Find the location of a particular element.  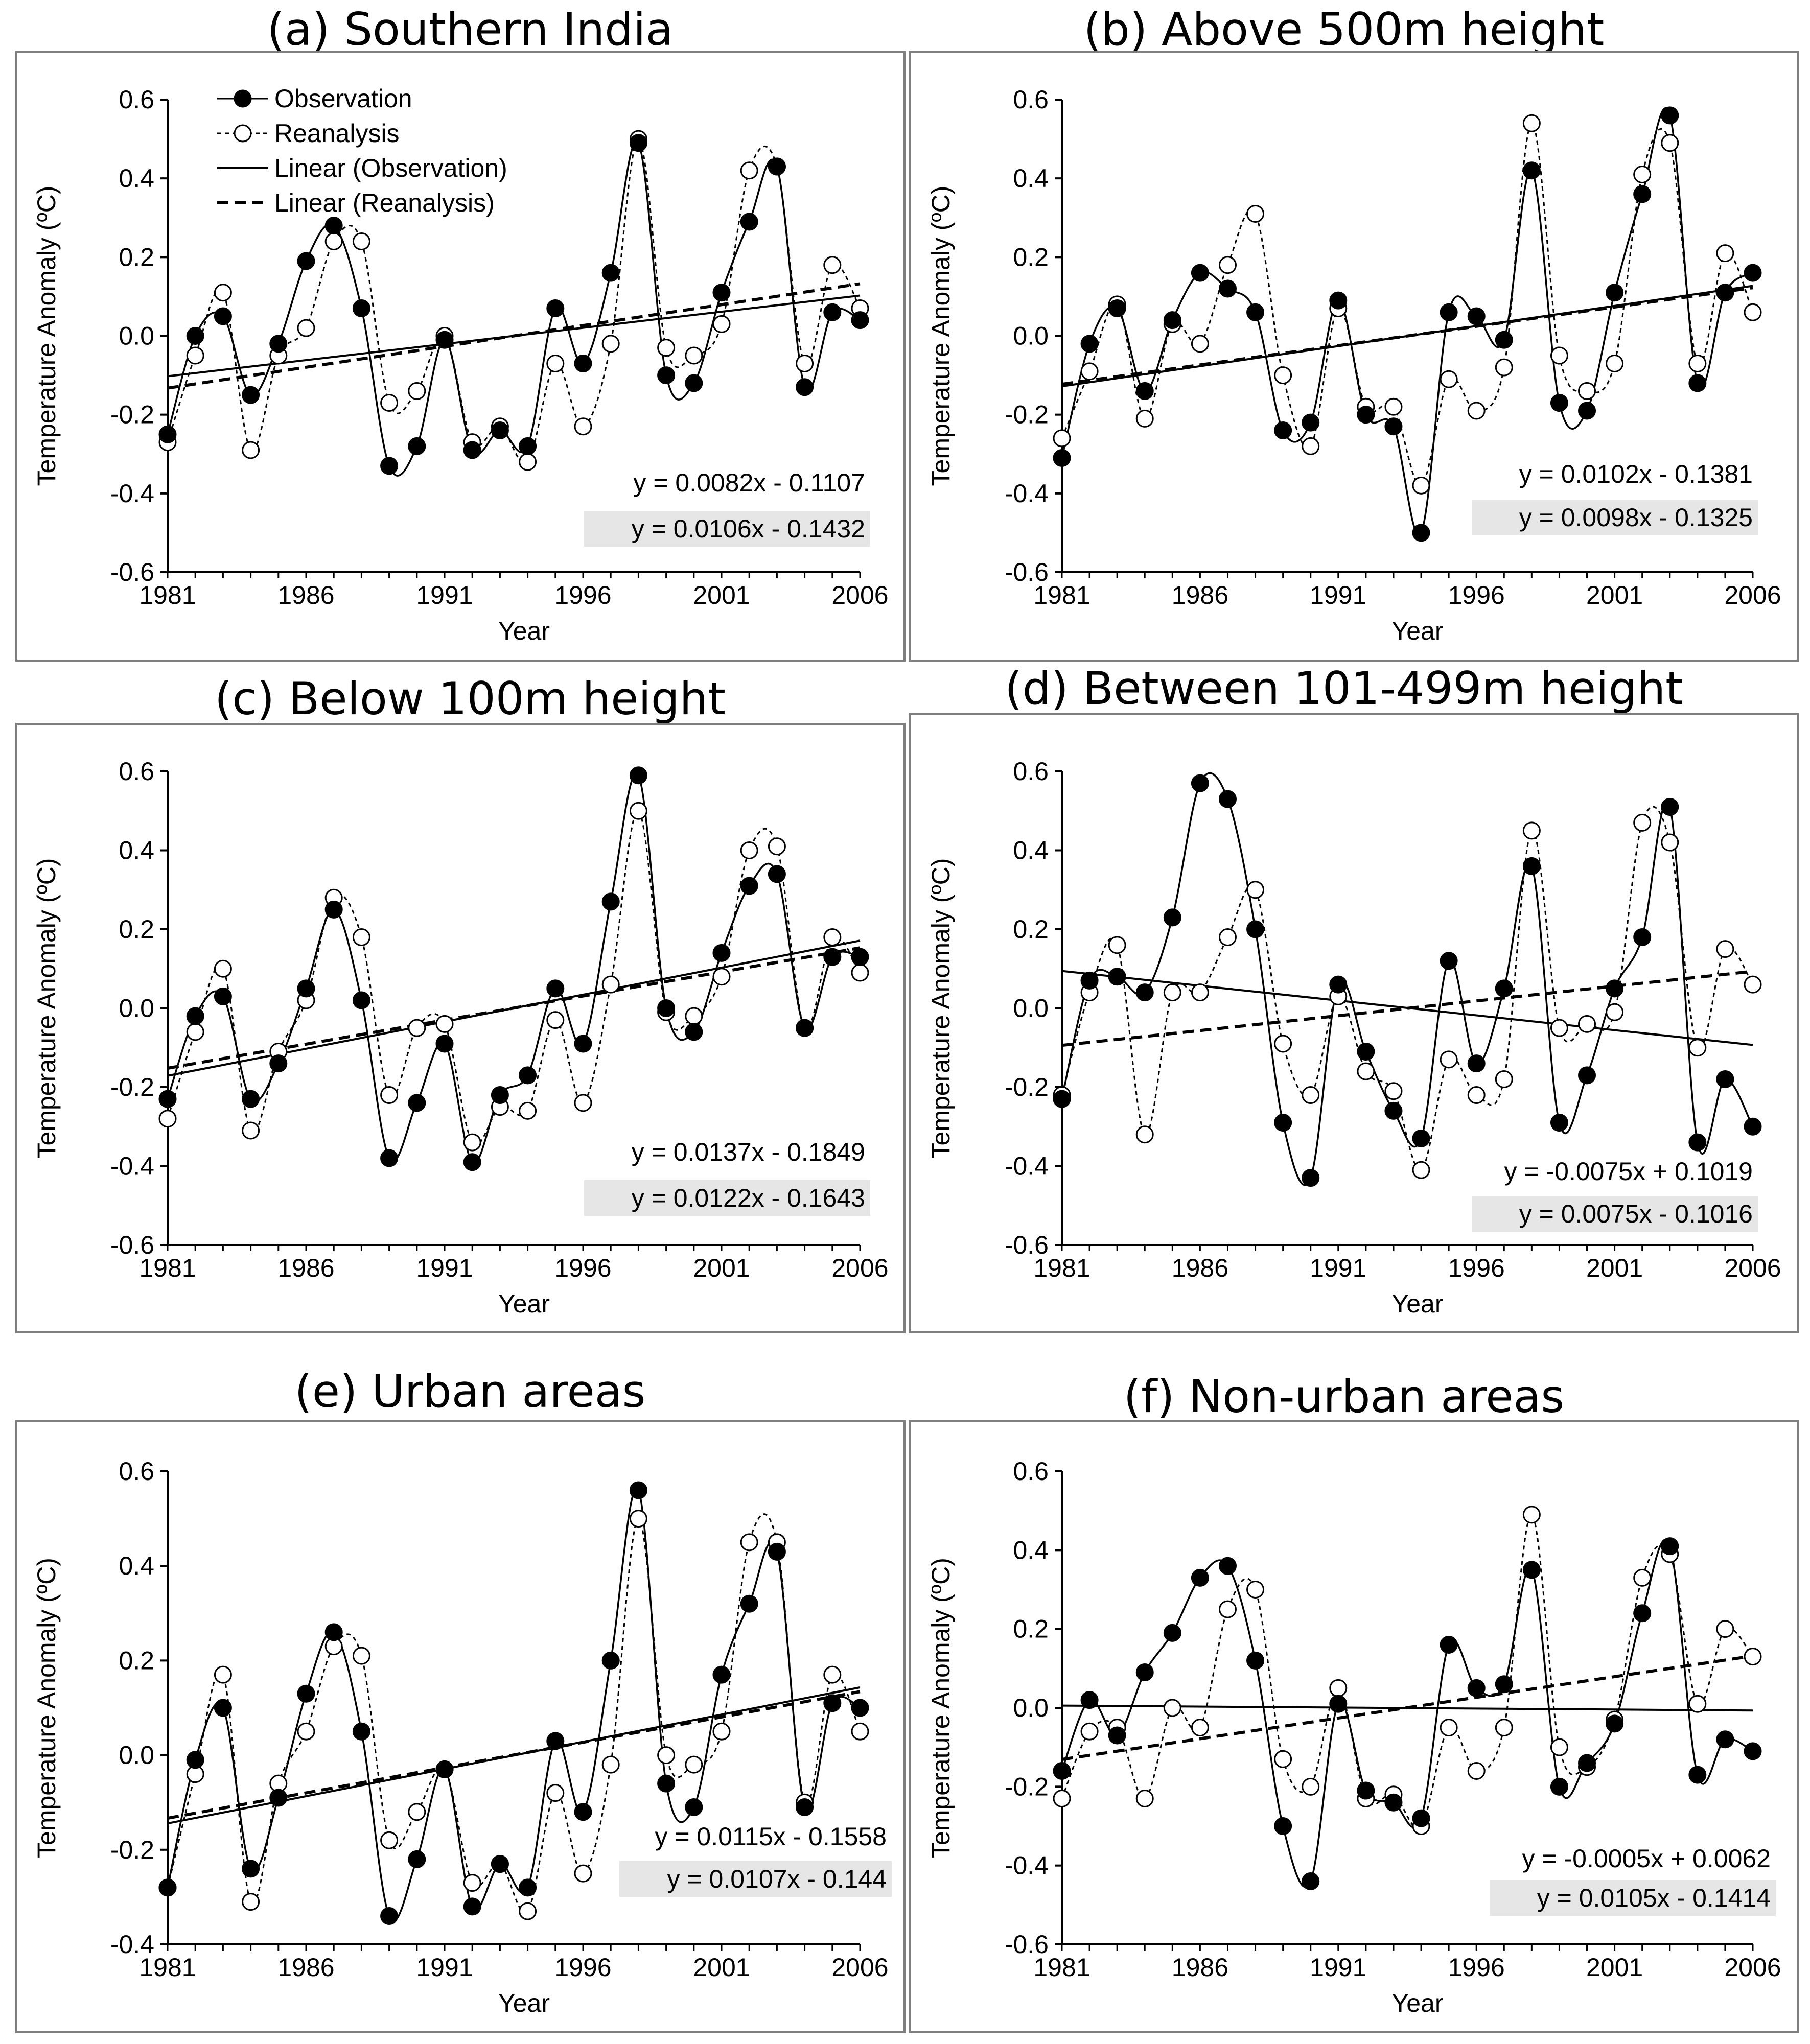

x-axis-label: Year is located at coordinates (1417, 2003).